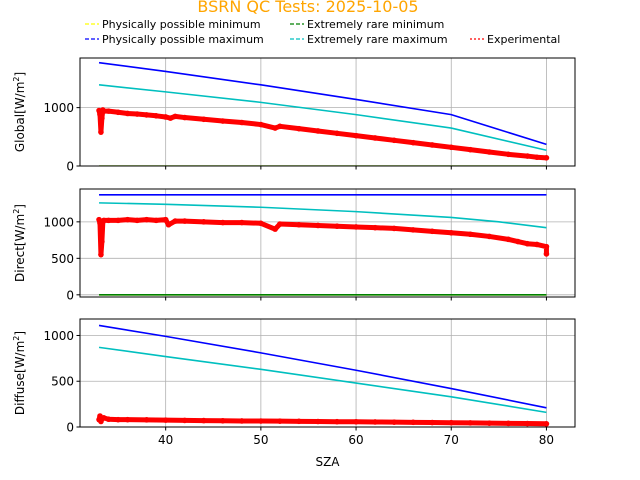 The image size is (640, 480). Describe the element at coordinates (523, 39) in the screenshot. I see `legend-label-experimental: Experimental` at that location.